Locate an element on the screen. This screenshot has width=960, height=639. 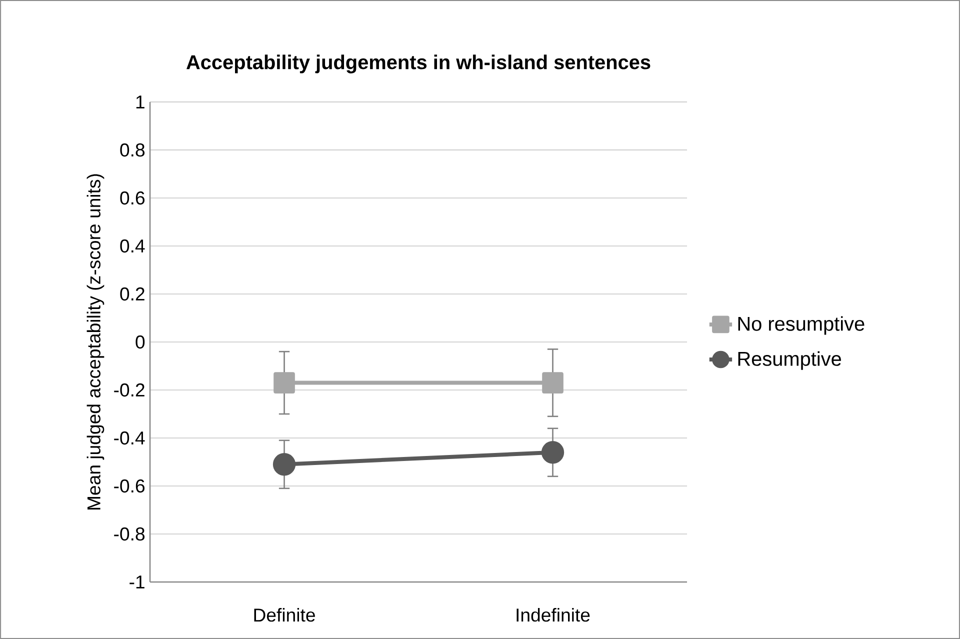
y-tick-label: 0.4 is located at coordinates (132, 246).